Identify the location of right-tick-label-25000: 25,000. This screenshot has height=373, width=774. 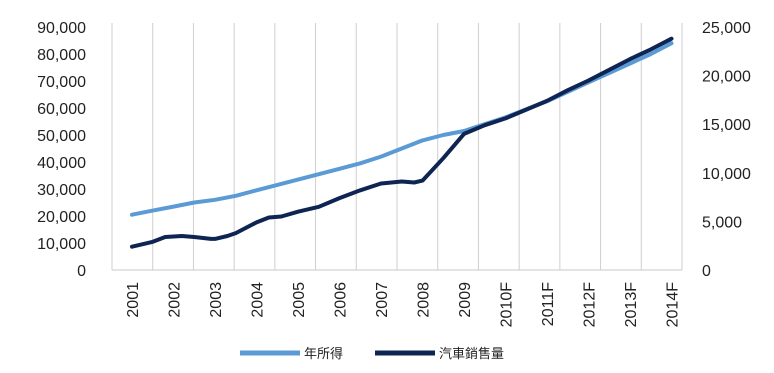
(726, 28).